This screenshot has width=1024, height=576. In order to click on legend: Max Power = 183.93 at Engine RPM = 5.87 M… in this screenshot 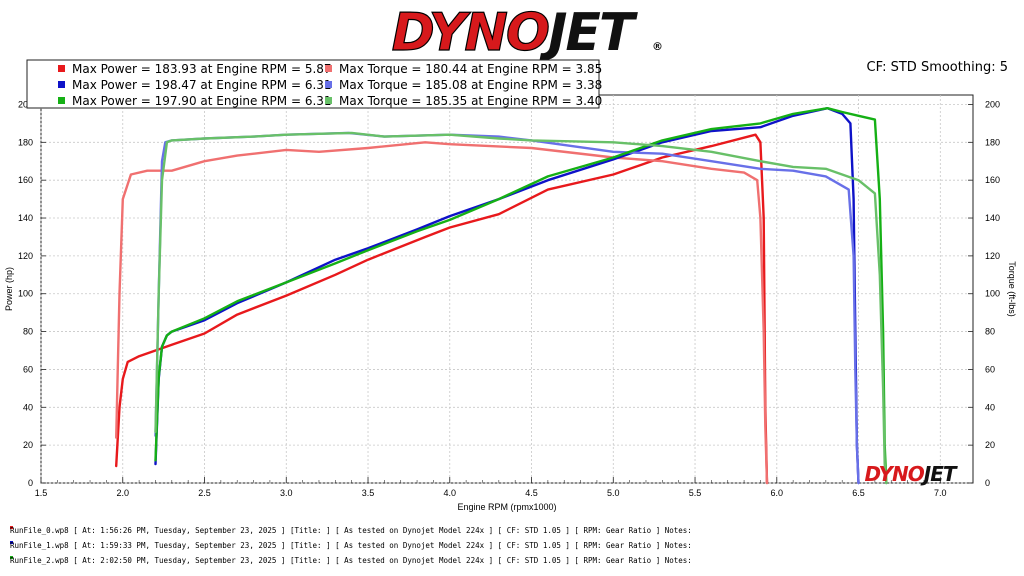, I will do `click(314, 84)`.